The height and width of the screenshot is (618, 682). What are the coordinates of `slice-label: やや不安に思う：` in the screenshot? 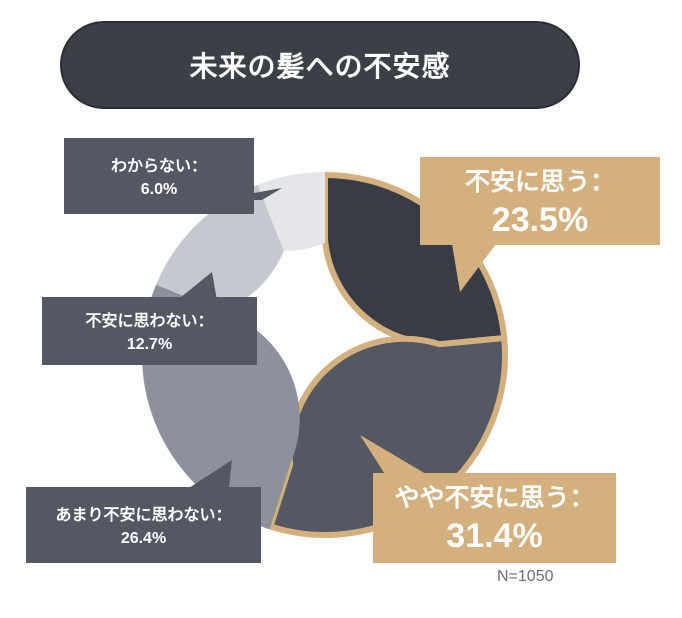 It's located at (494, 497).